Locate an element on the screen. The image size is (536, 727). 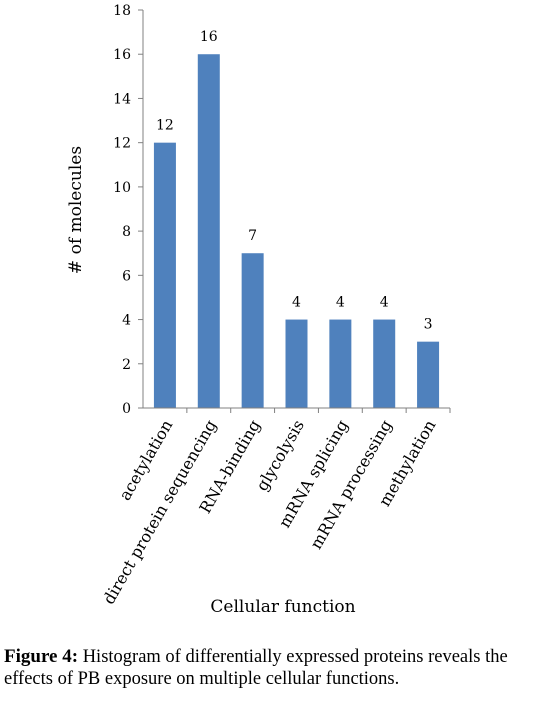
y-tick-label: 18 is located at coordinates (122, 11).